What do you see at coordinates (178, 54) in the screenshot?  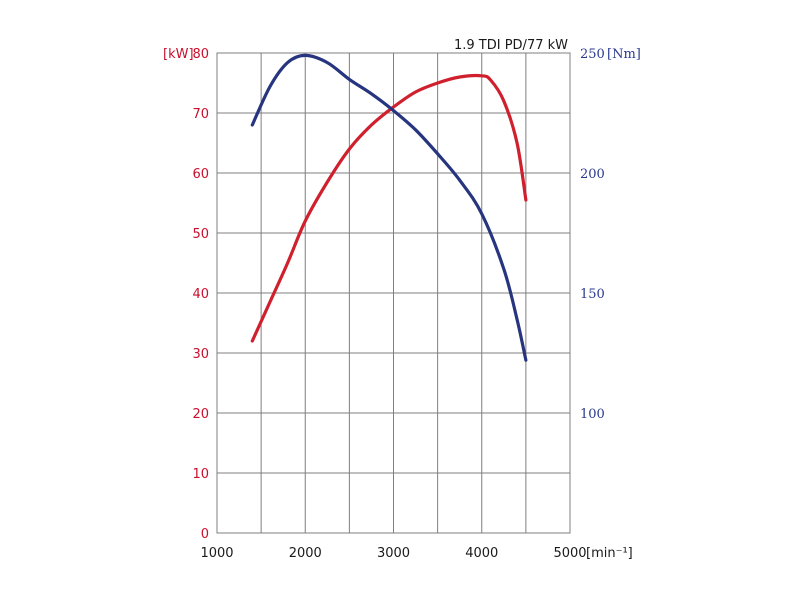 I see `y-axis-unit: [kW]` at bounding box center [178, 54].